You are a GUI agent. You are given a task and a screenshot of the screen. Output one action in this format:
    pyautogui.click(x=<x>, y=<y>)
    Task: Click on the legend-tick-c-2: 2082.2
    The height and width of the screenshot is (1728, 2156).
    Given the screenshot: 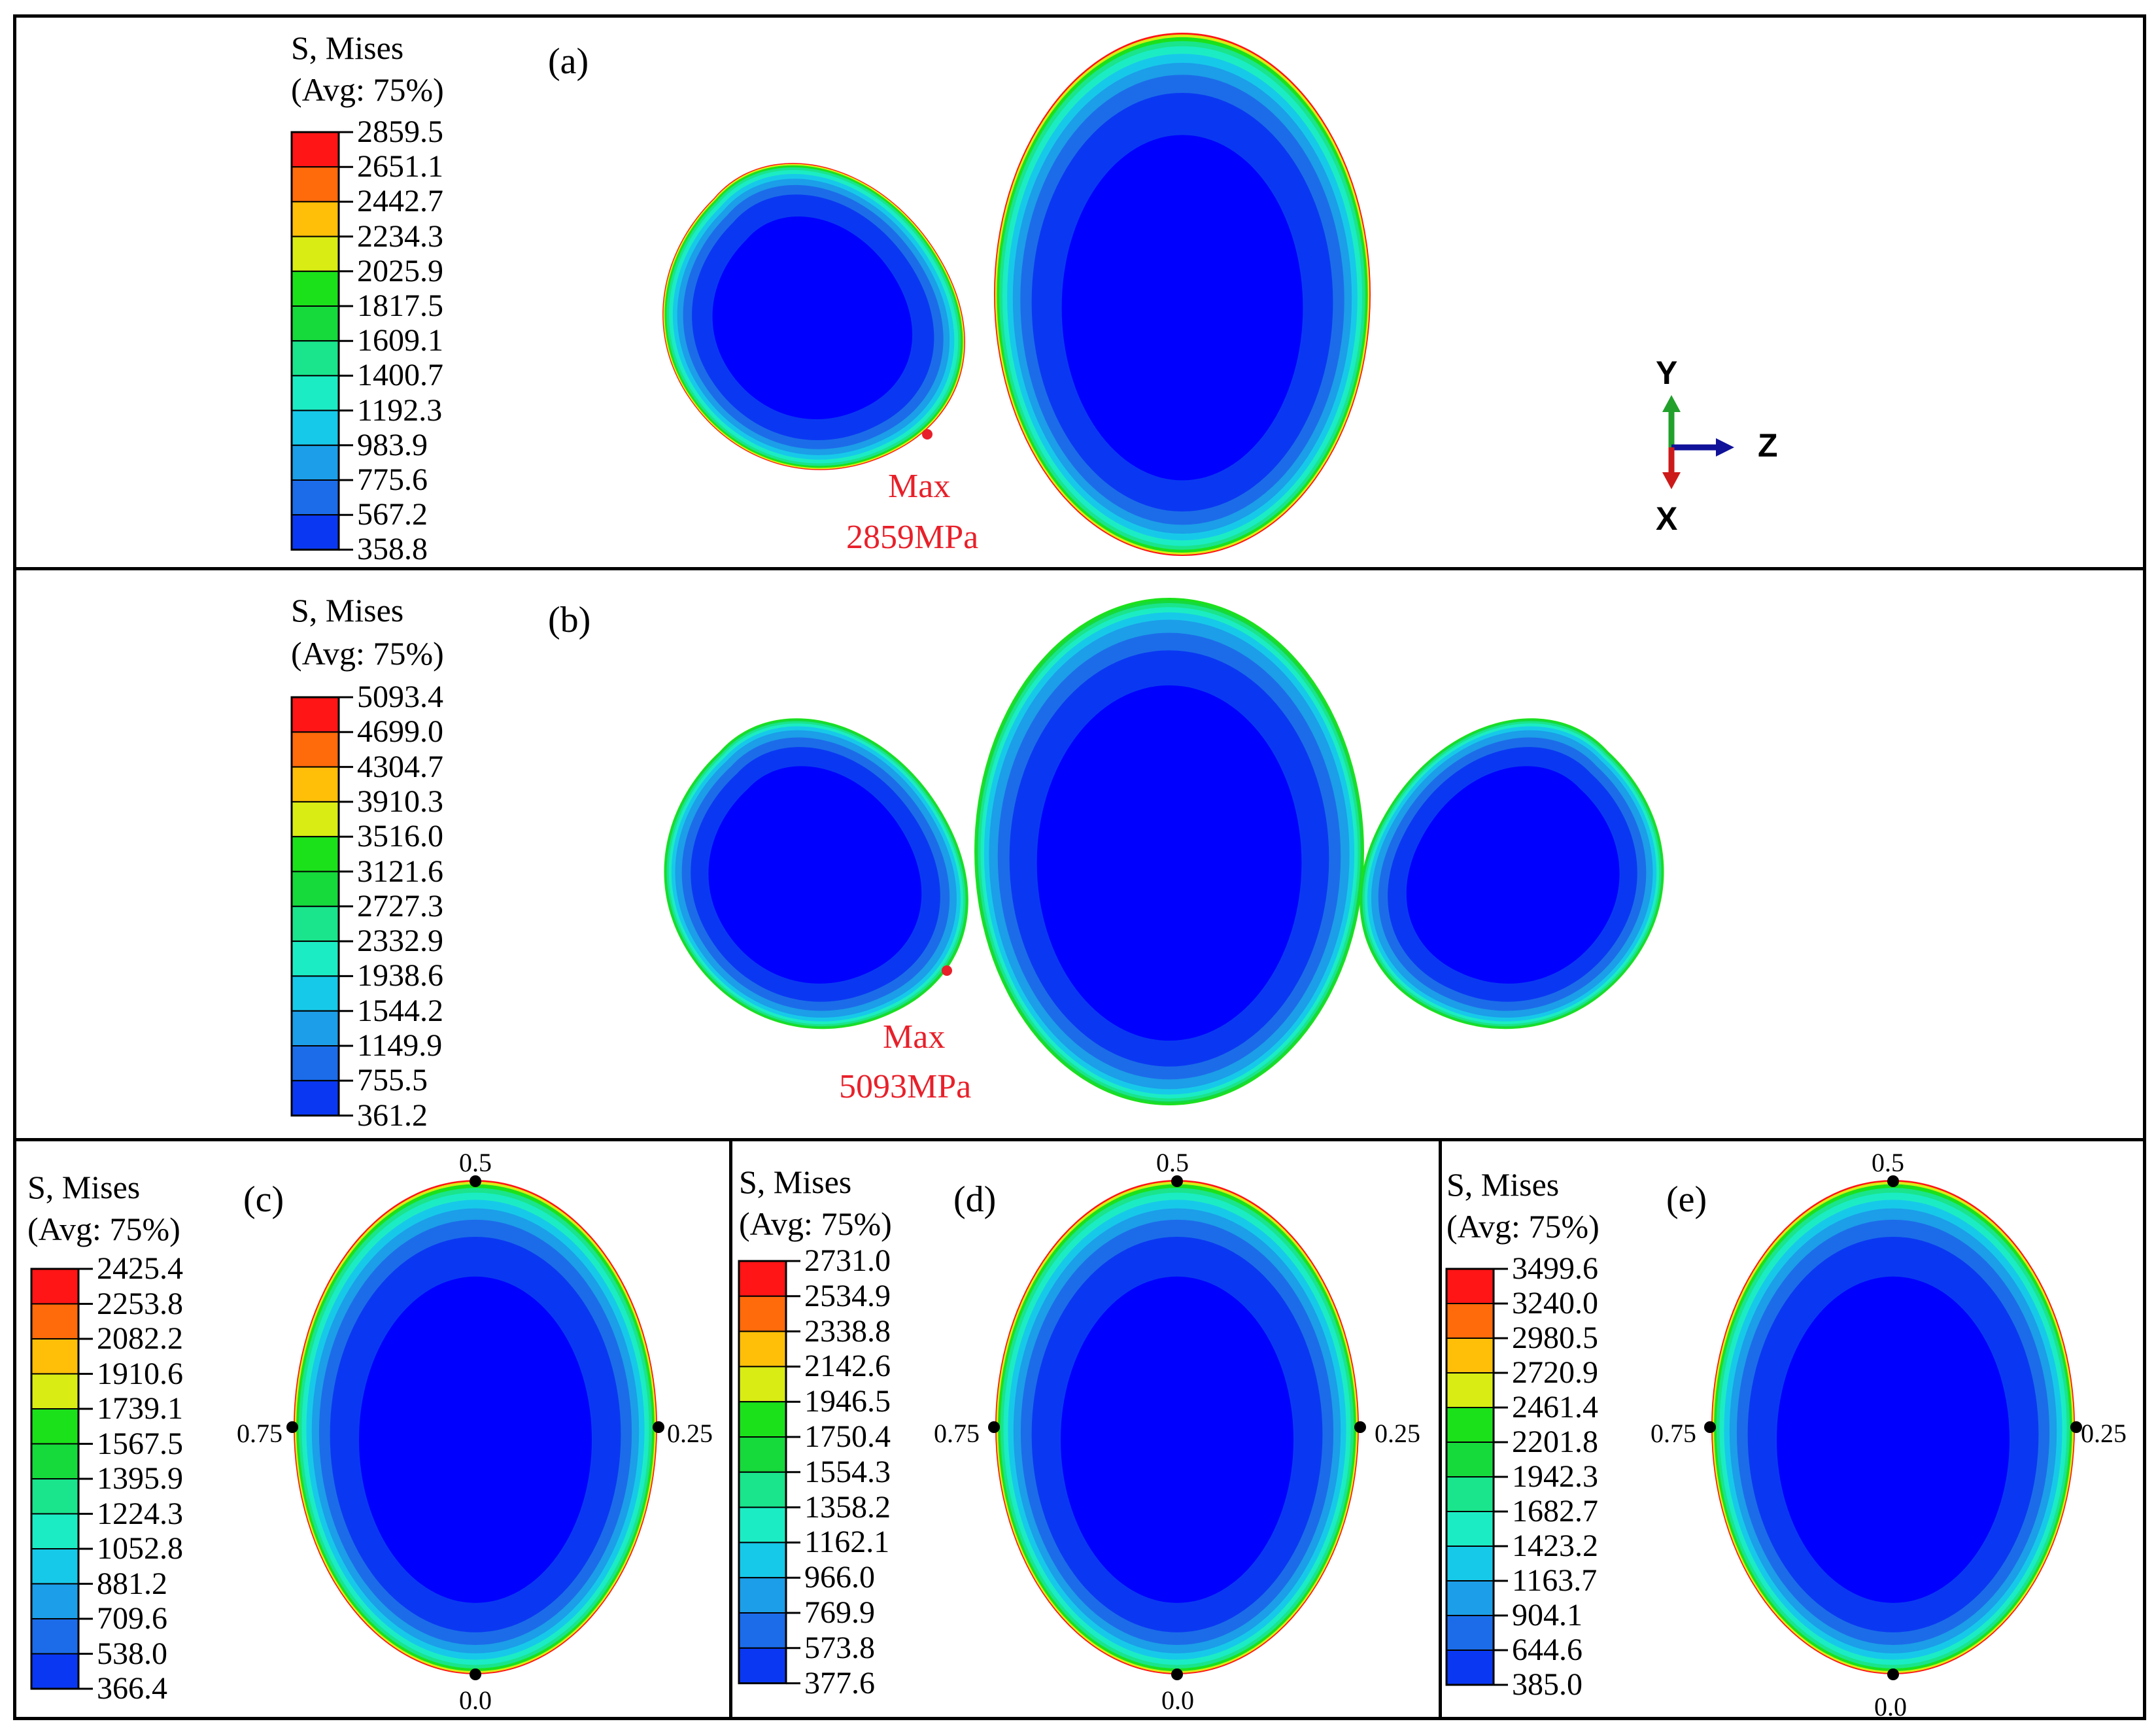 What is the action you would take?
    pyautogui.click(x=140, y=1338)
    